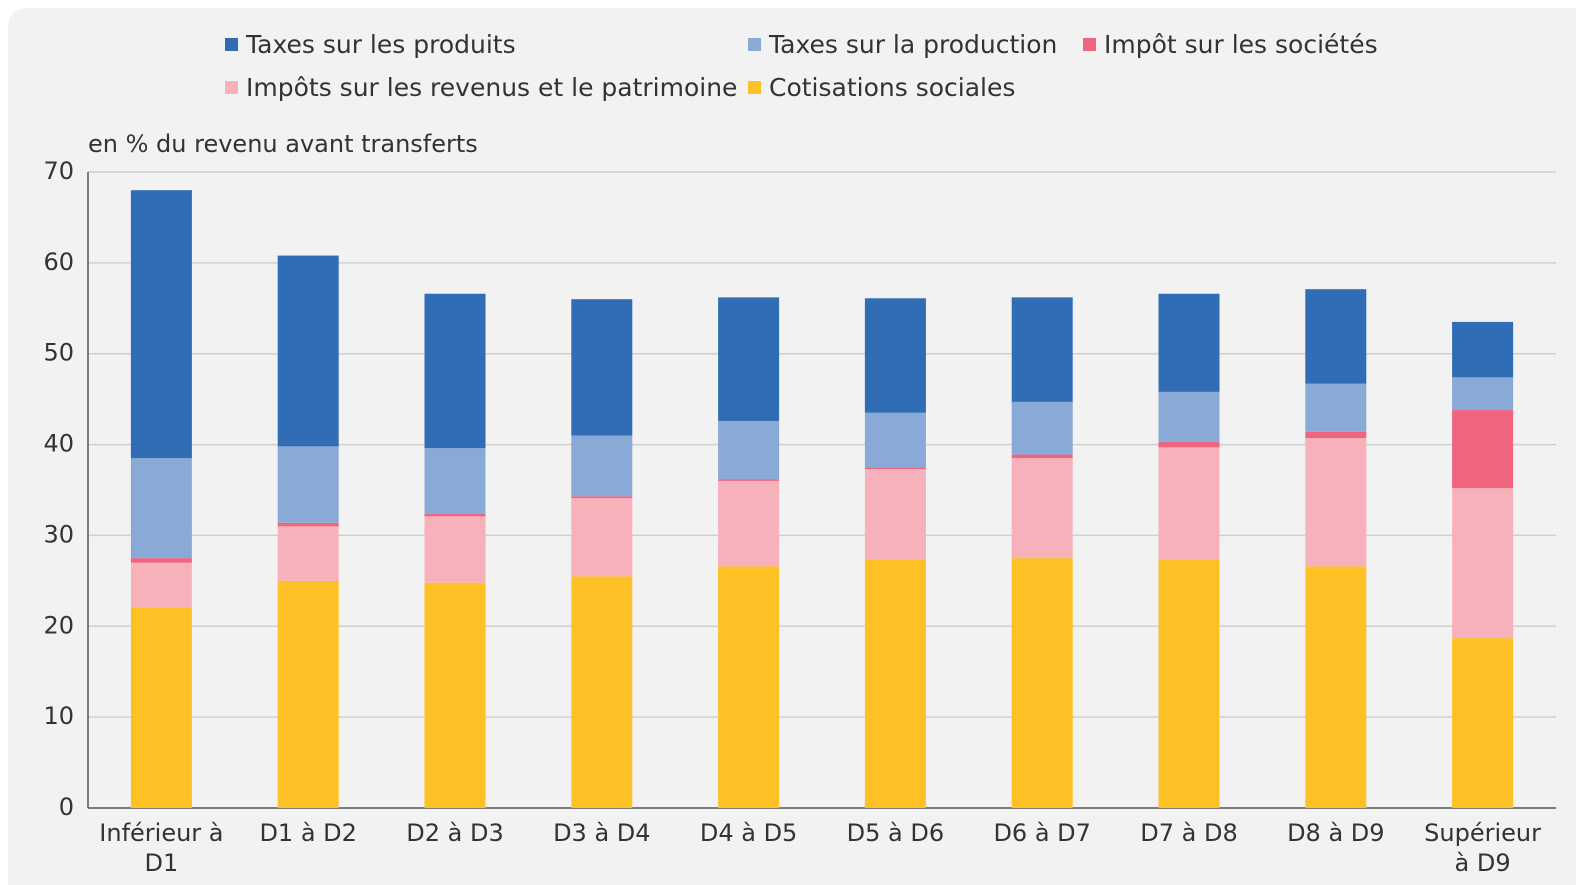 The image size is (1576, 885). What do you see at coordinates (748, 833) in the screenshot?
I see `x-tick-label: D4 à D5` at bounding box center [748, 833].